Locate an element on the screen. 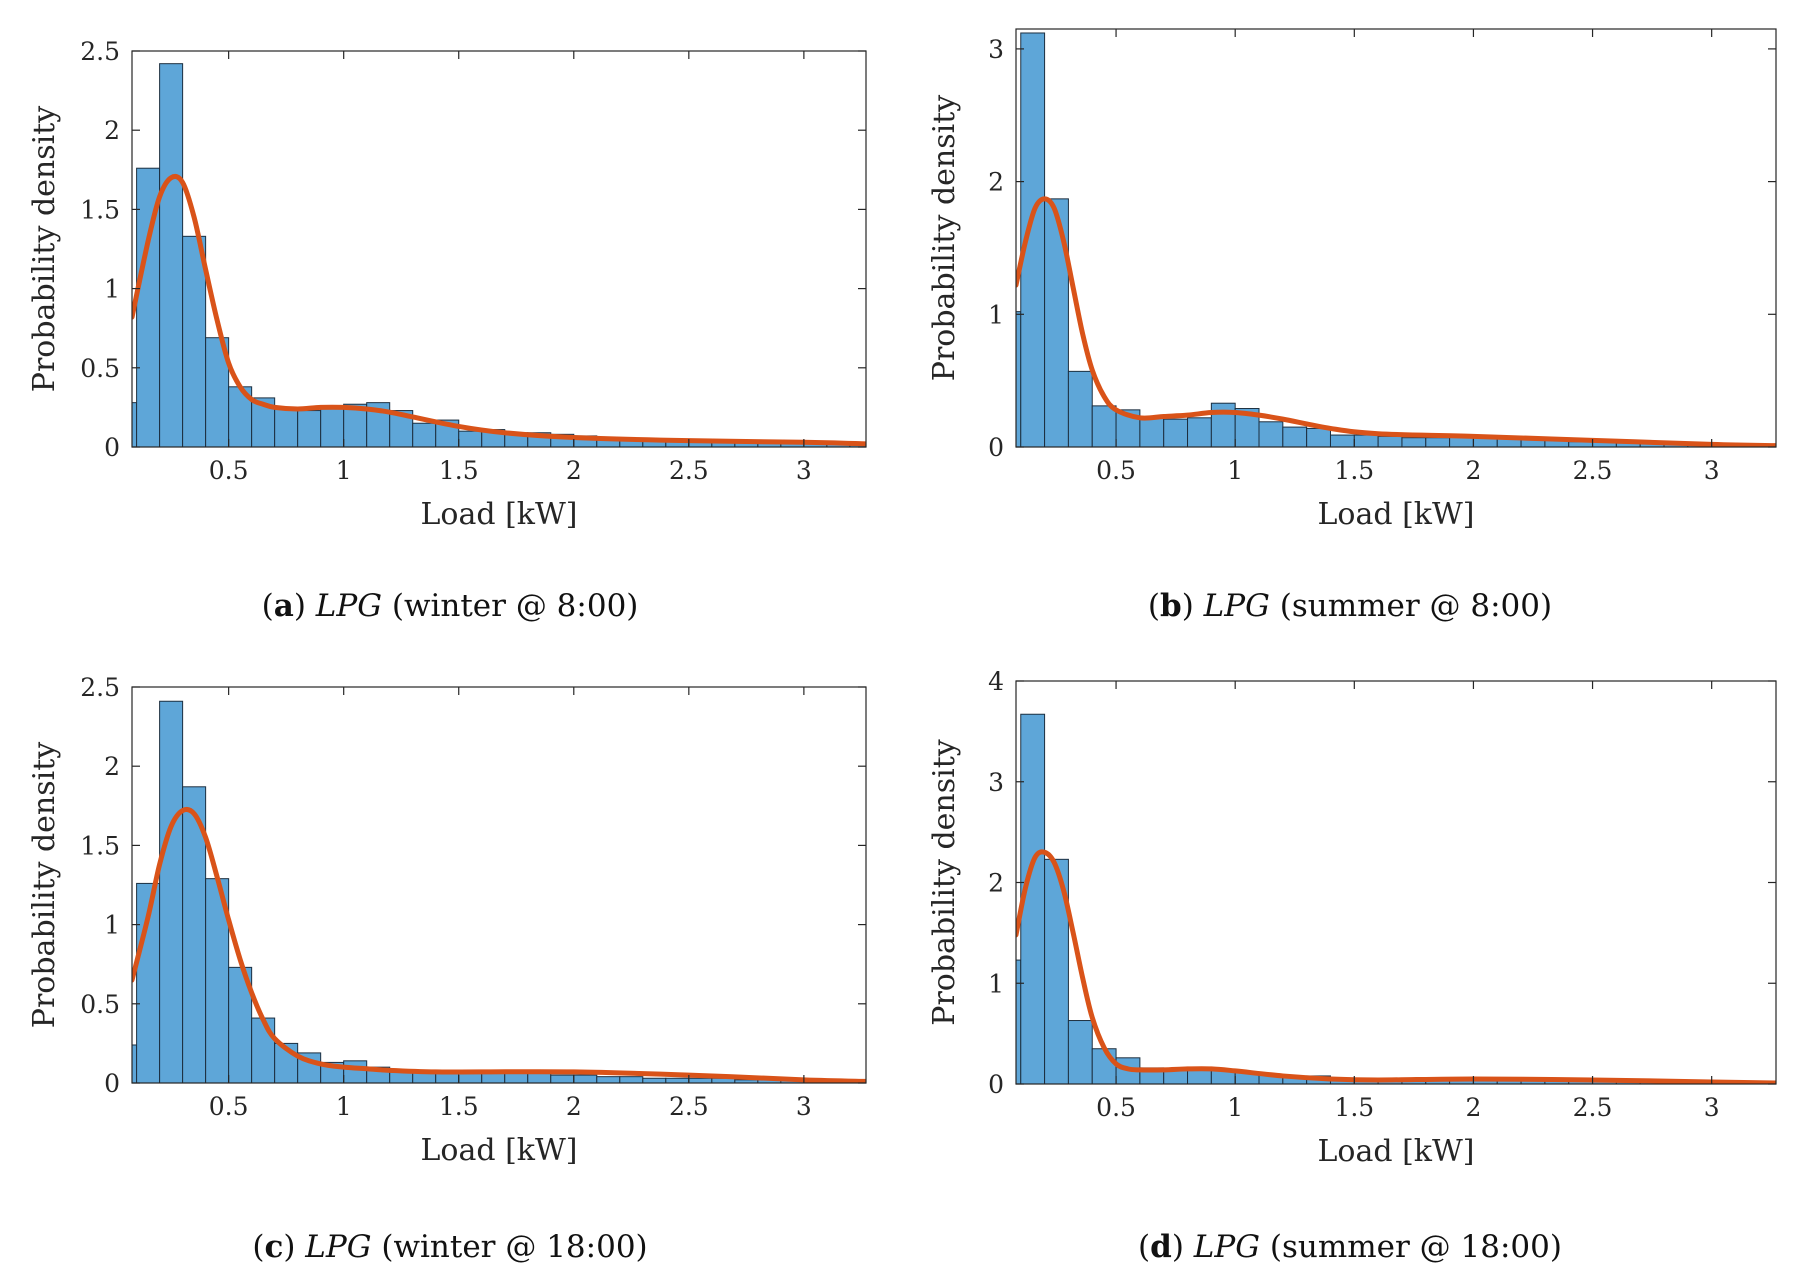 This screenshot has width=1800, height=1283. caption-a: (a) LPG (winter @ 8:00) is located at coordinates (450, 606).